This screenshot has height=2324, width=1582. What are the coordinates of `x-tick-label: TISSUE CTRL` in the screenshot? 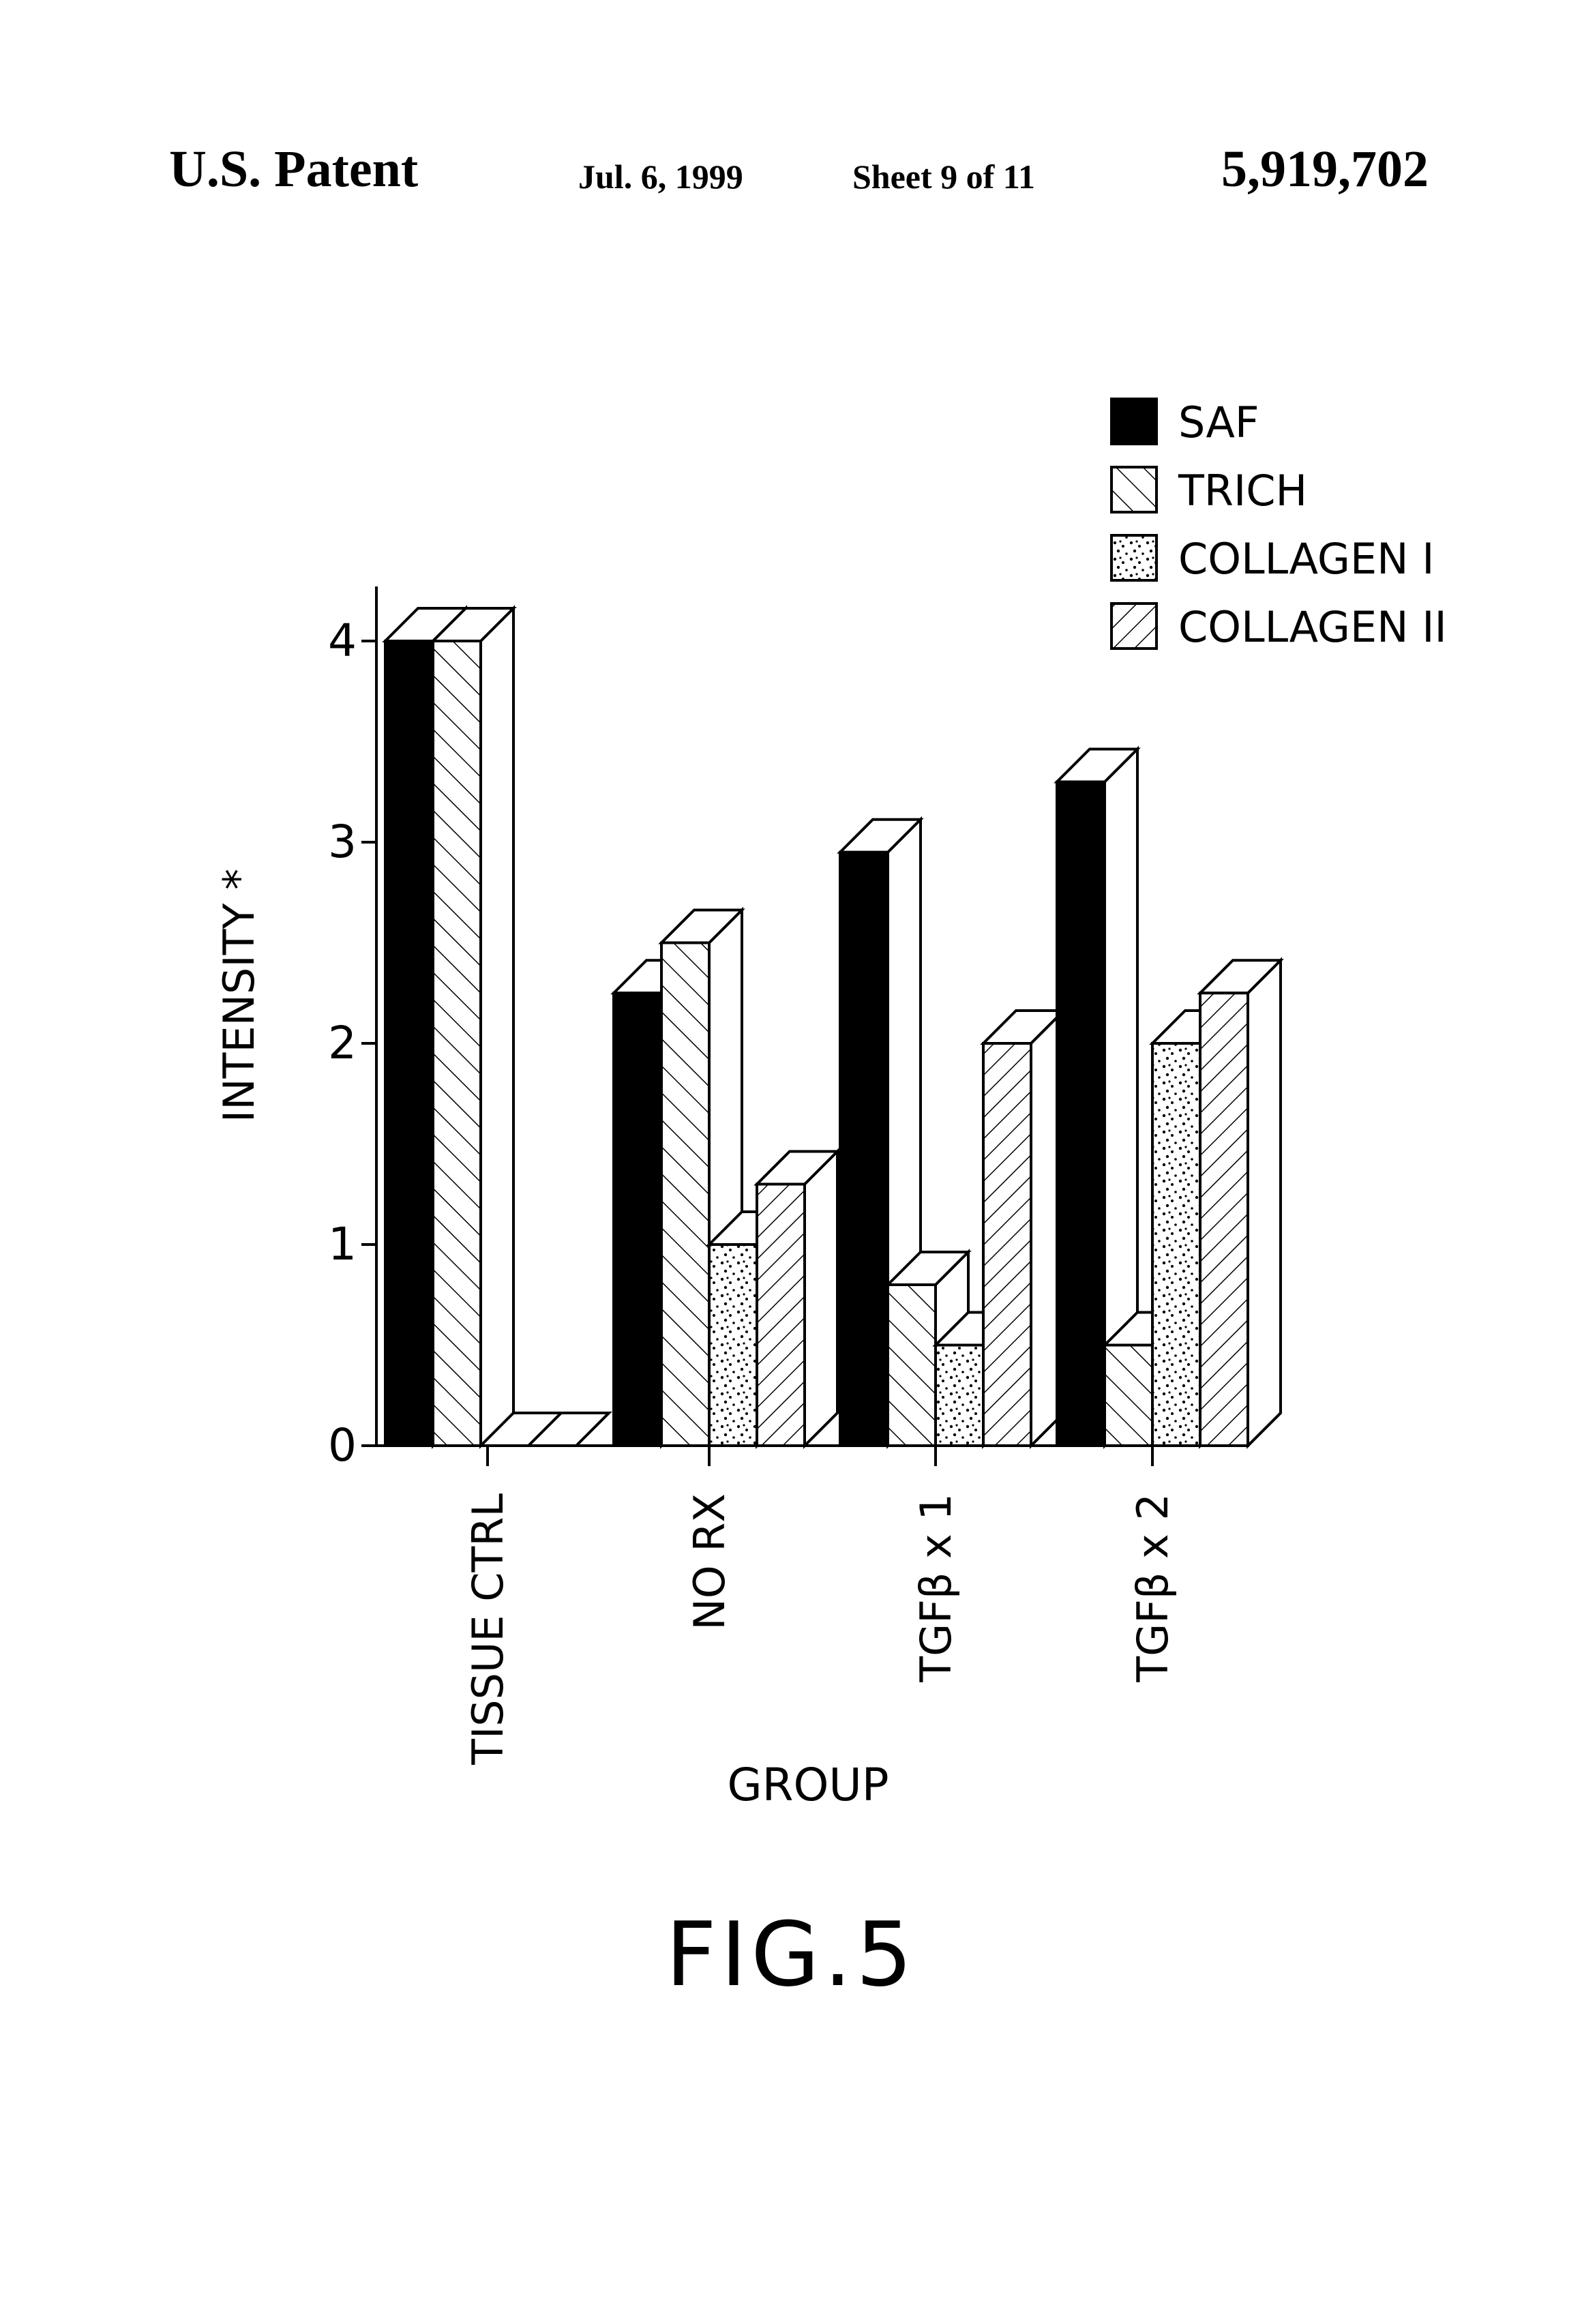 It's located at (488, 1629).